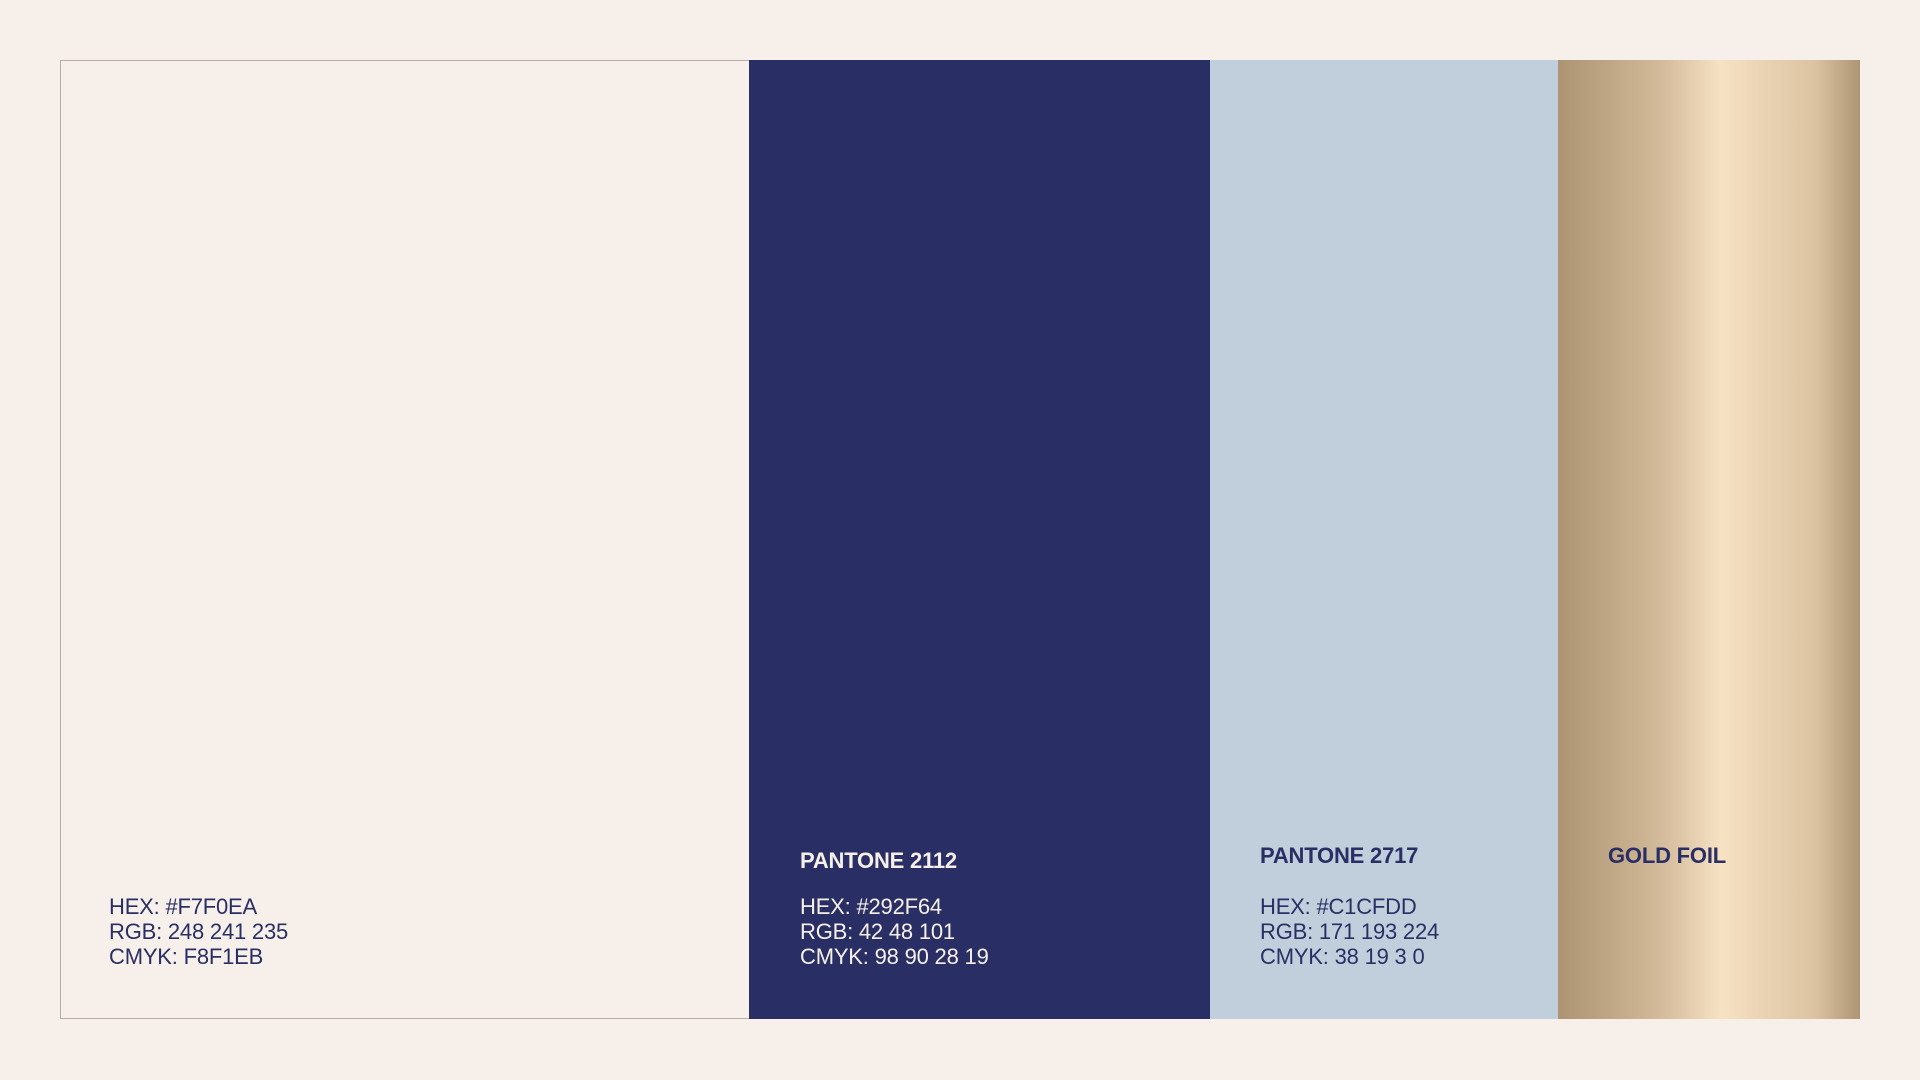 The image size is (1920, 1080). Describe the element at coordinates (186, 956) in the screenshot. I see `cmyk-value: CMYK: F8F1EB` at that location.